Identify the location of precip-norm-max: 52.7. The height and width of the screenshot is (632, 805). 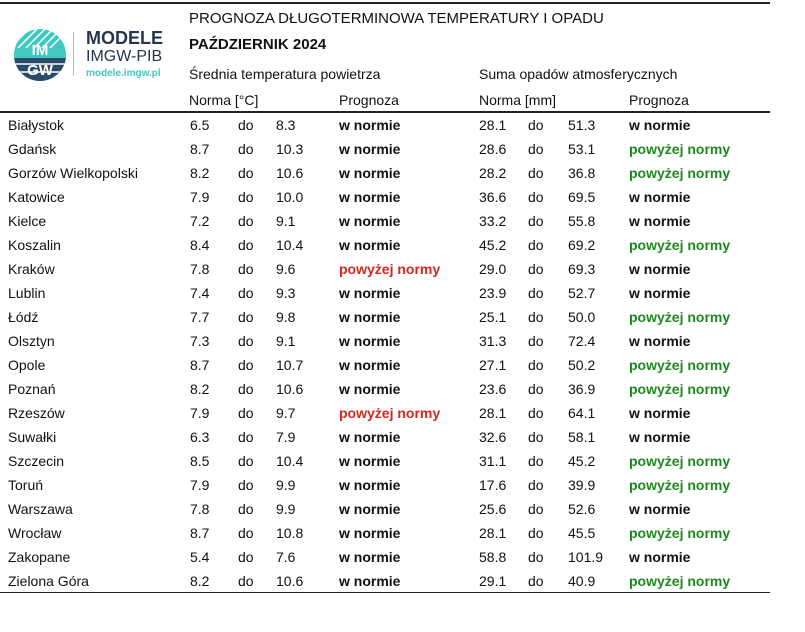
(582, 293).